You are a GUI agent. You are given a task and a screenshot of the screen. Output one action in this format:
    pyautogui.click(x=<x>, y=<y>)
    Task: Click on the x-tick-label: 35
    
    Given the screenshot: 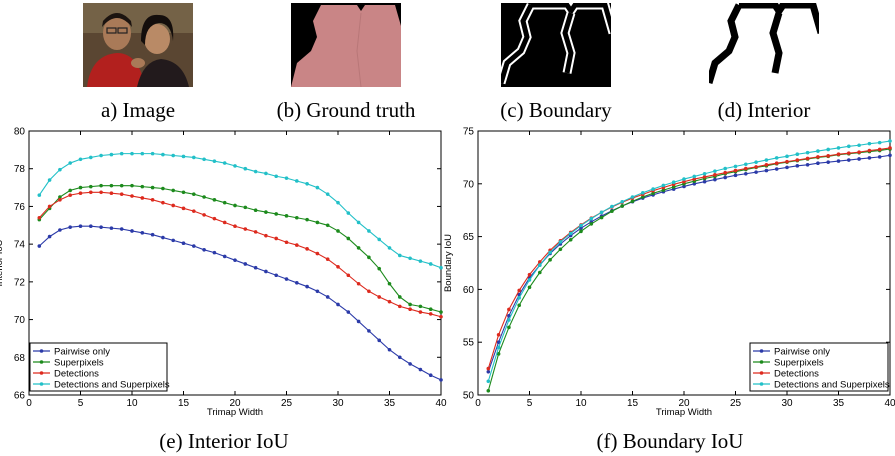 What is the action you would take?
    pyautogui.click(x=839, y=403)
    